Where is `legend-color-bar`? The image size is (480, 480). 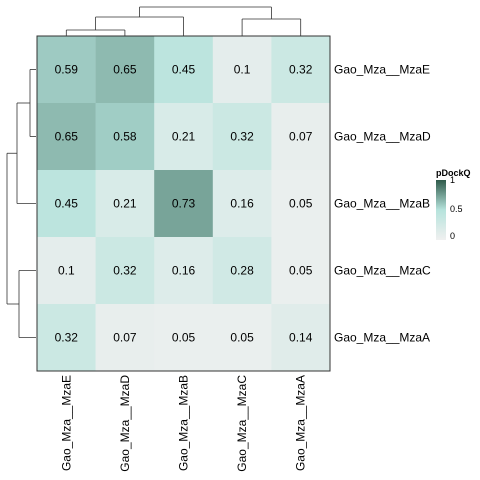 legend-color-bar is located at coordinates (441, 210).